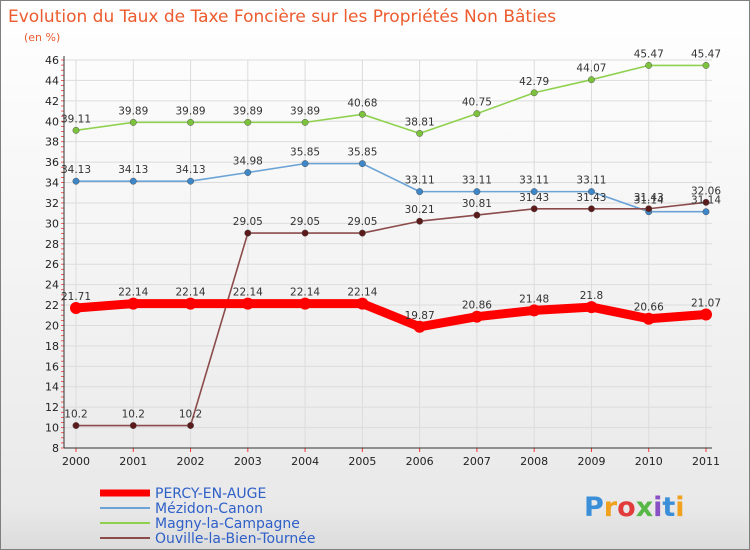 The image size is (750, 550). I want to click on x-tick-label: 2007, so click(477, 461).